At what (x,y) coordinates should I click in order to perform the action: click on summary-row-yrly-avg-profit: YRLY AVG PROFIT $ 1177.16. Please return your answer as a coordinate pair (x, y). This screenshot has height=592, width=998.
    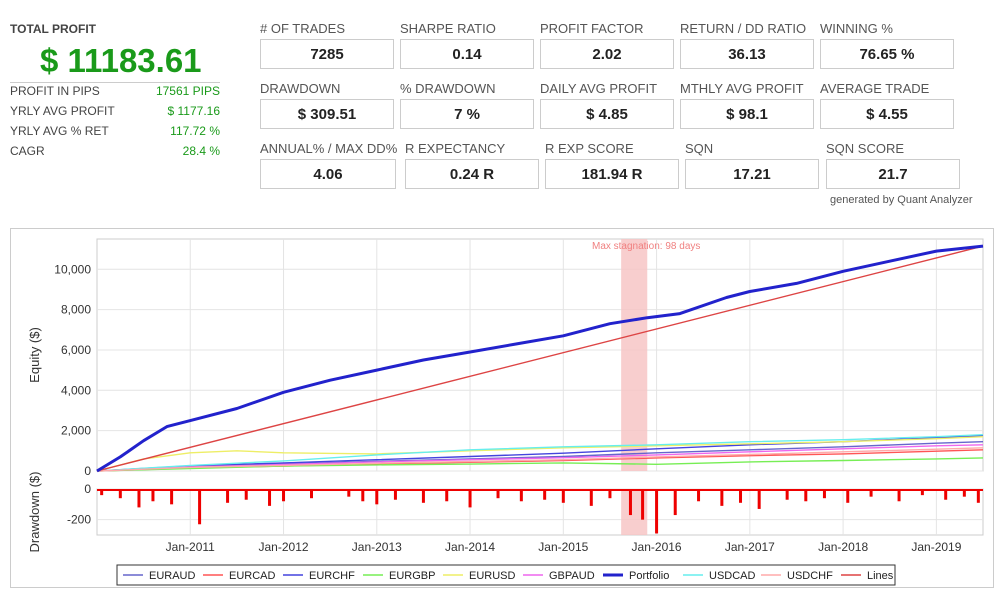
    Looking at the image, I should click on (115, 113).